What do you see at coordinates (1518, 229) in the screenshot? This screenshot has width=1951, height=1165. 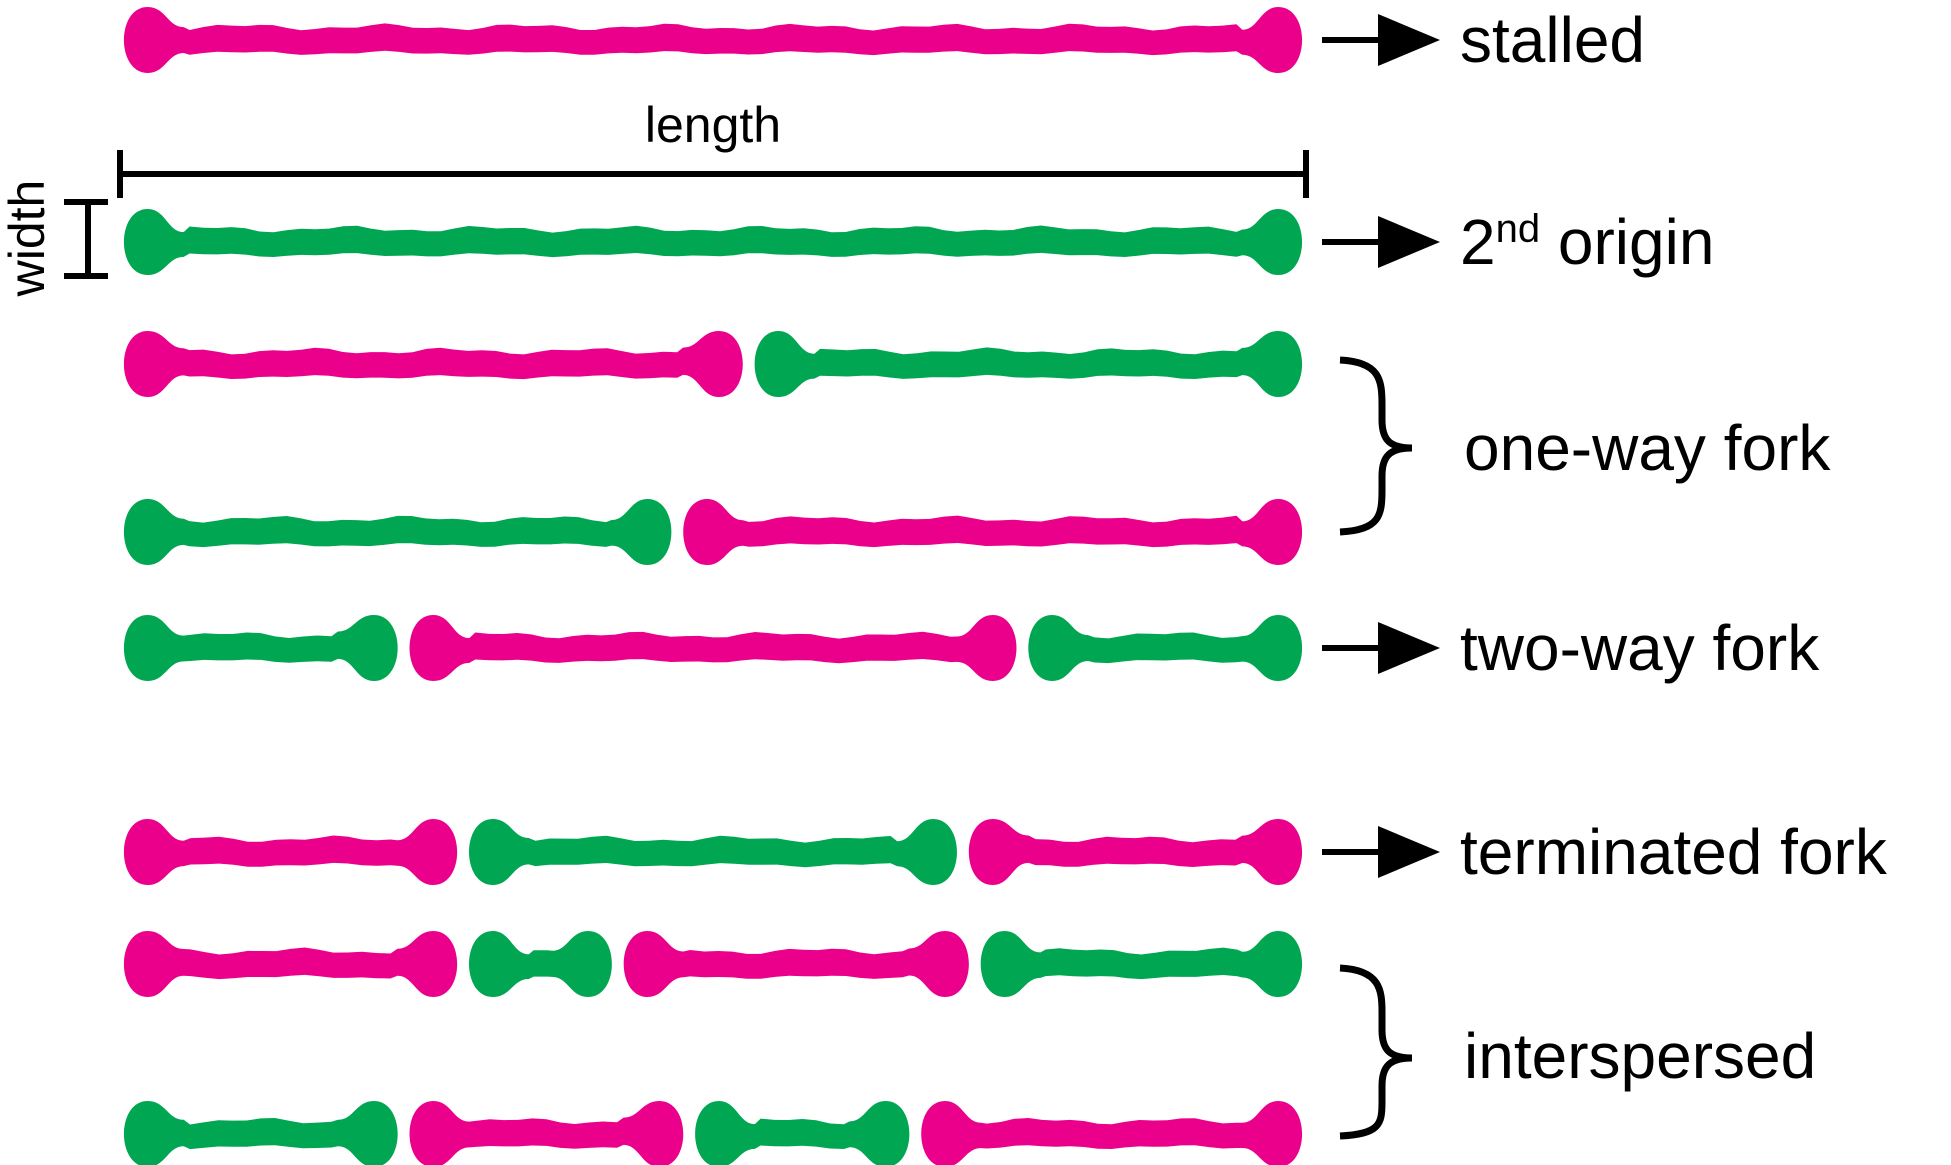 I see `second-origin-superscript: nd` at bounding box center [1518, 229].